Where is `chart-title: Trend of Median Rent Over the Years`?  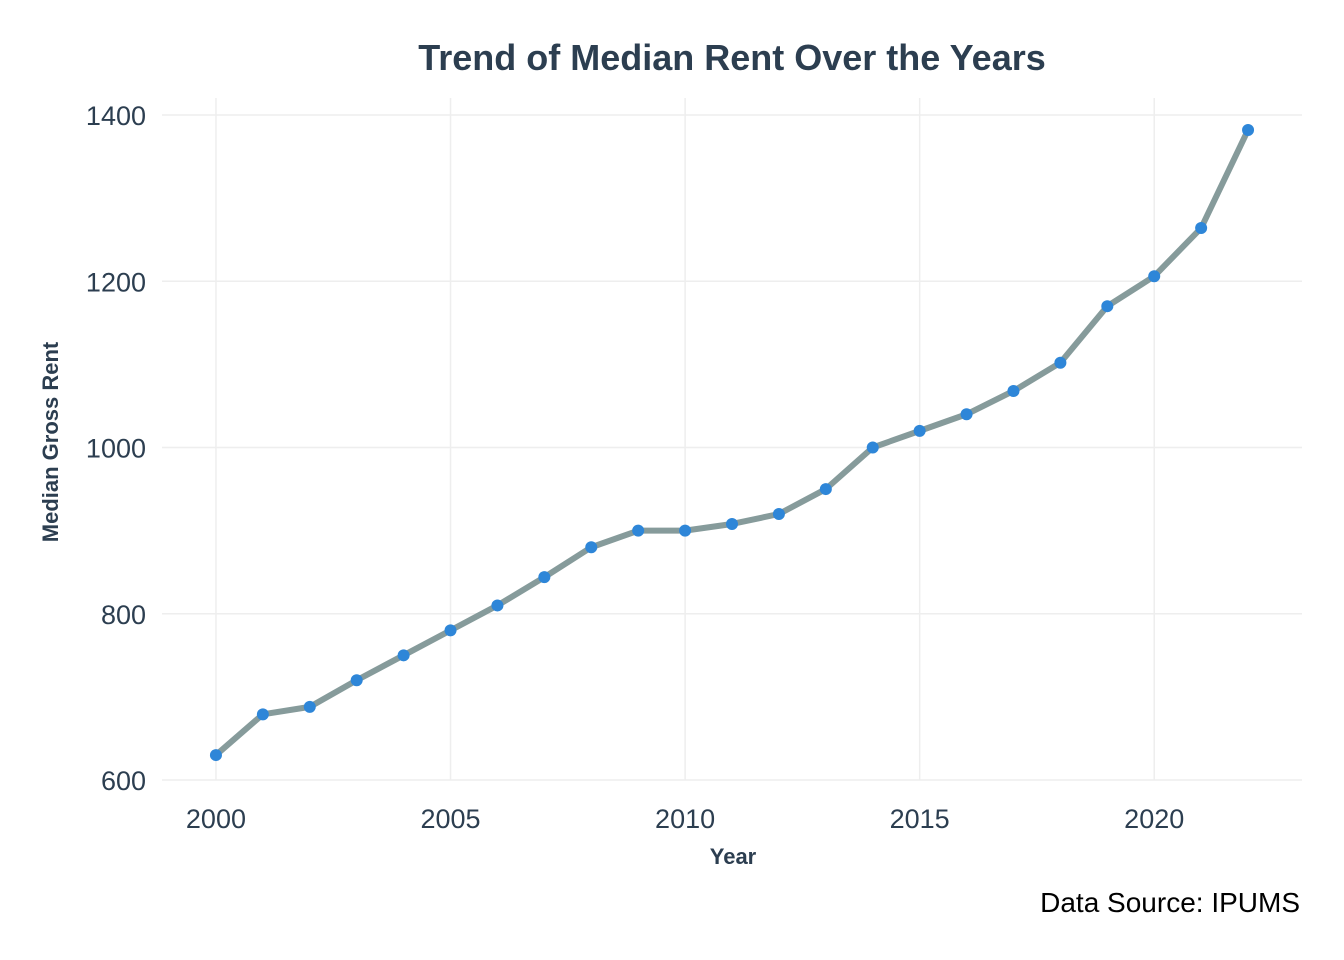 chart-title: Trend of Median Rent Over the Years is located at coordinates (732, 57).